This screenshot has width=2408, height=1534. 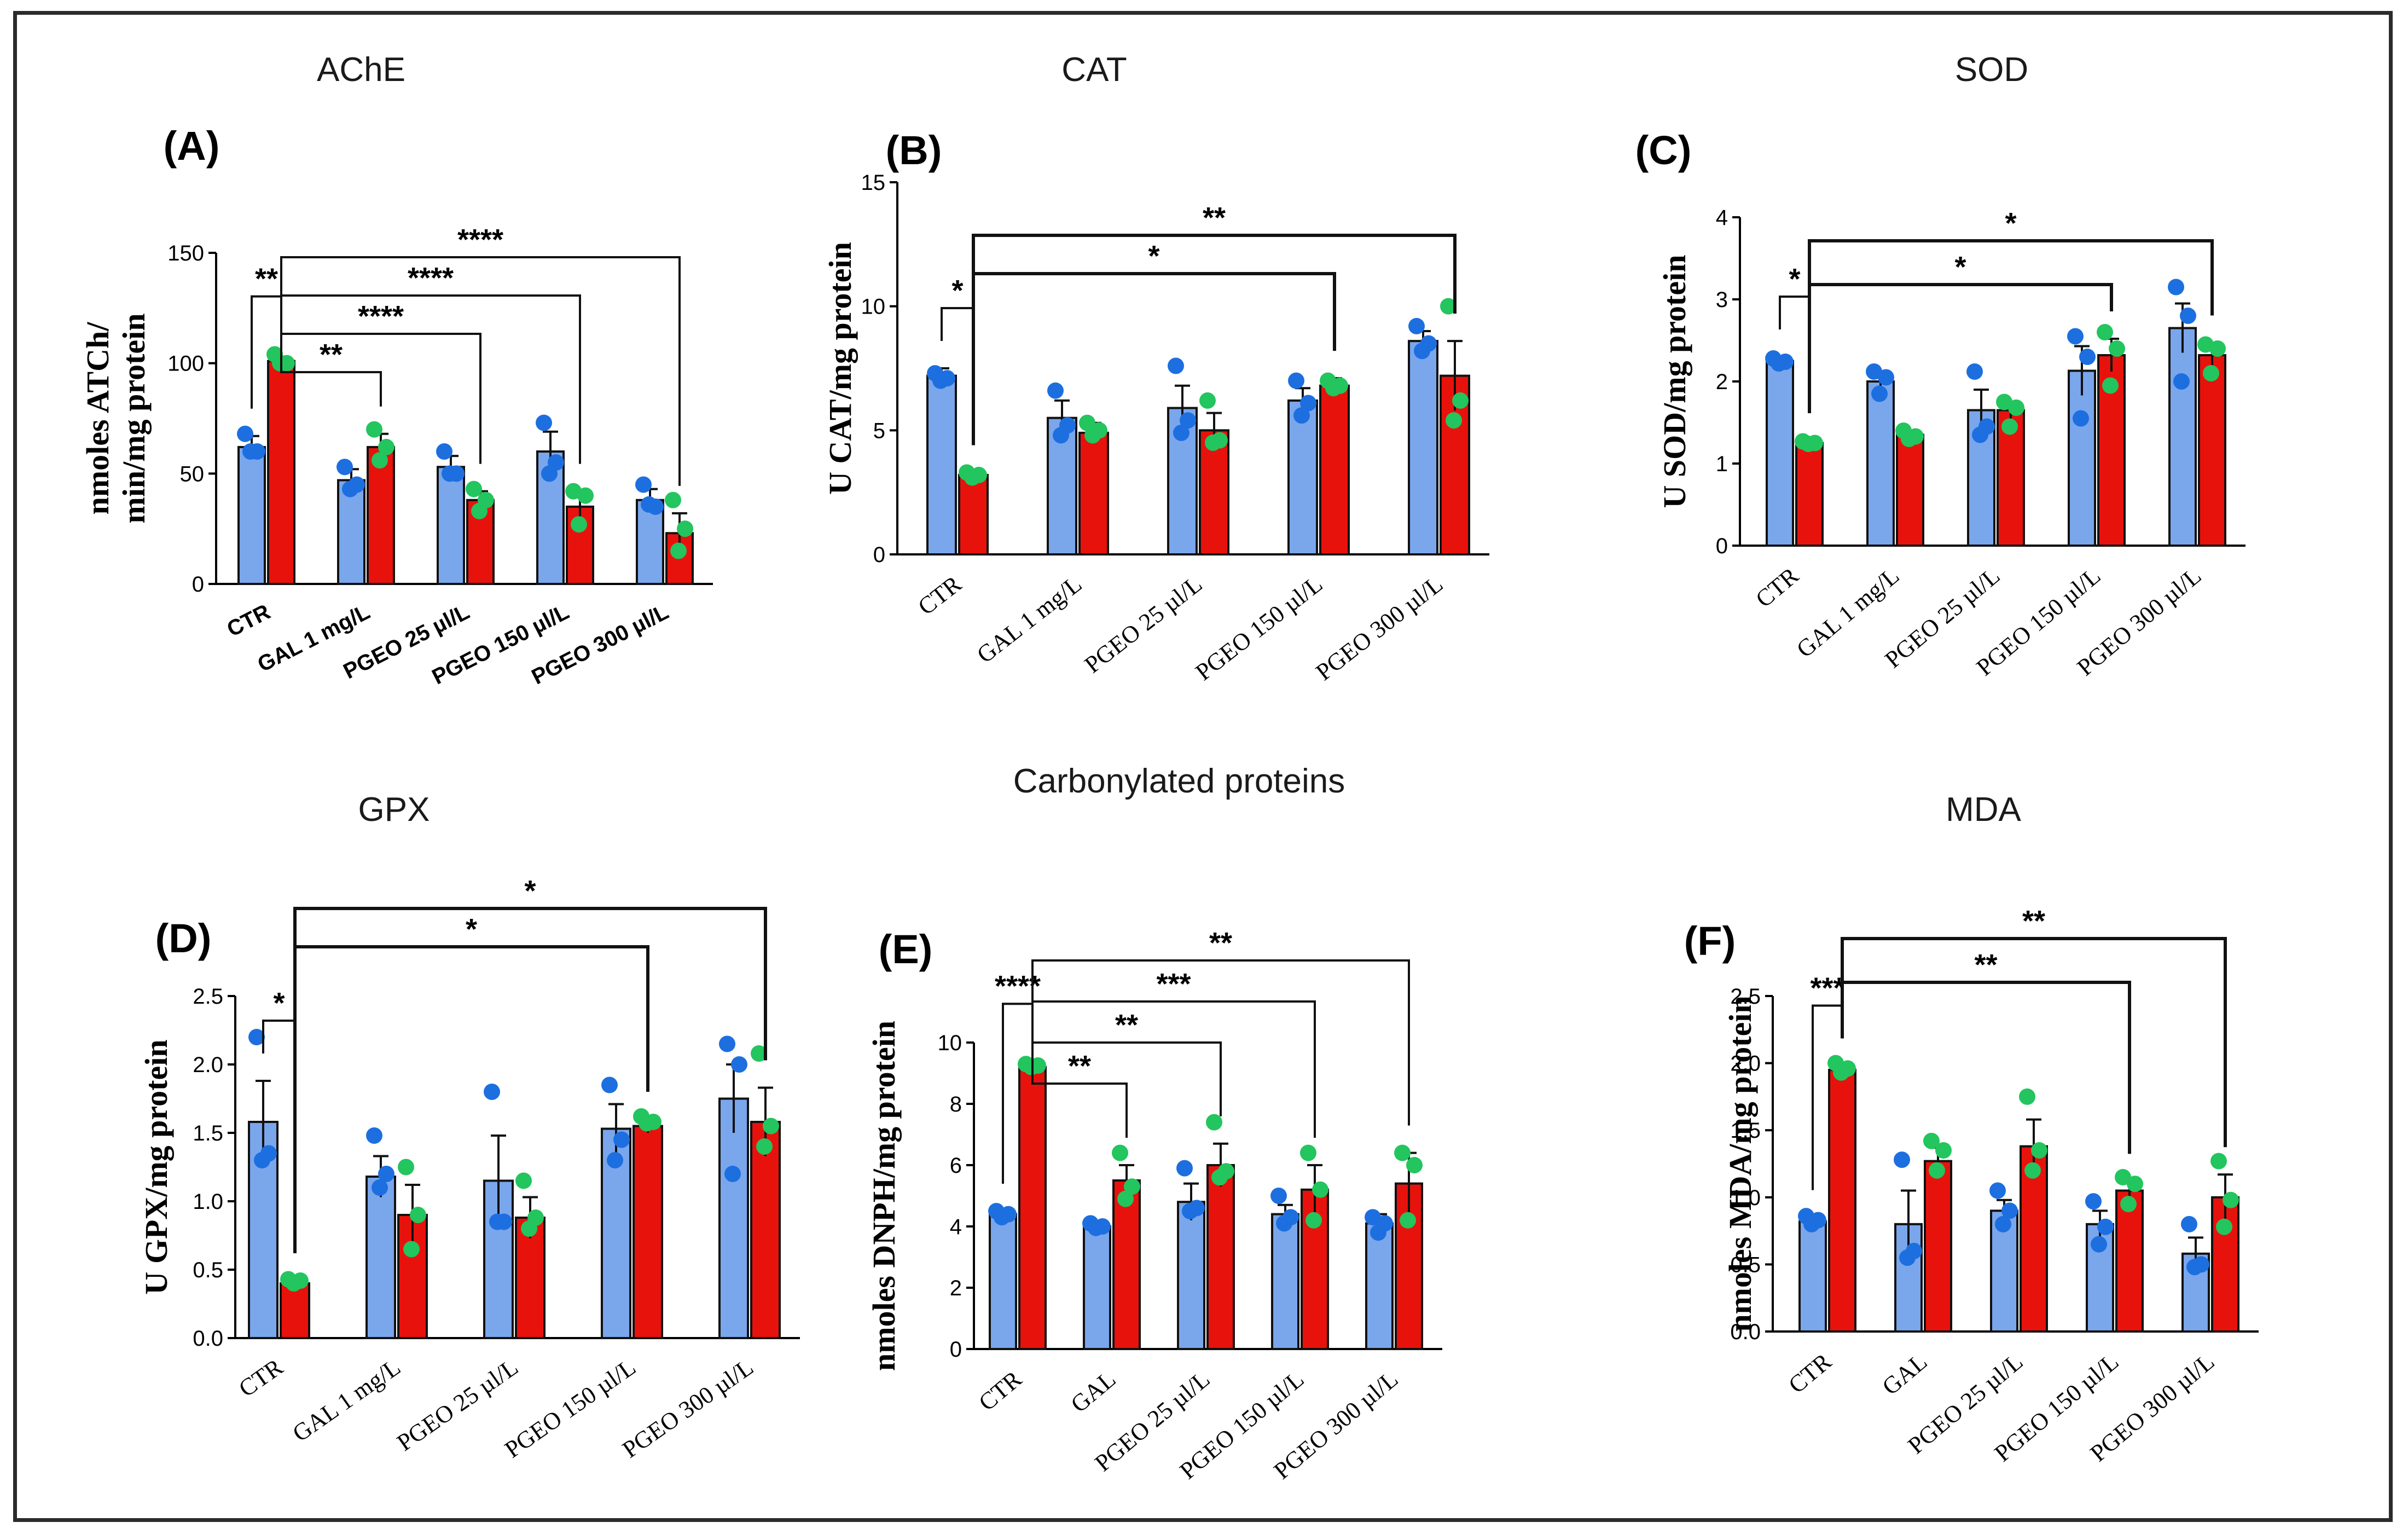 I want to click on panel-title: Carbonylated proteins, so click(x=1179, y=781).